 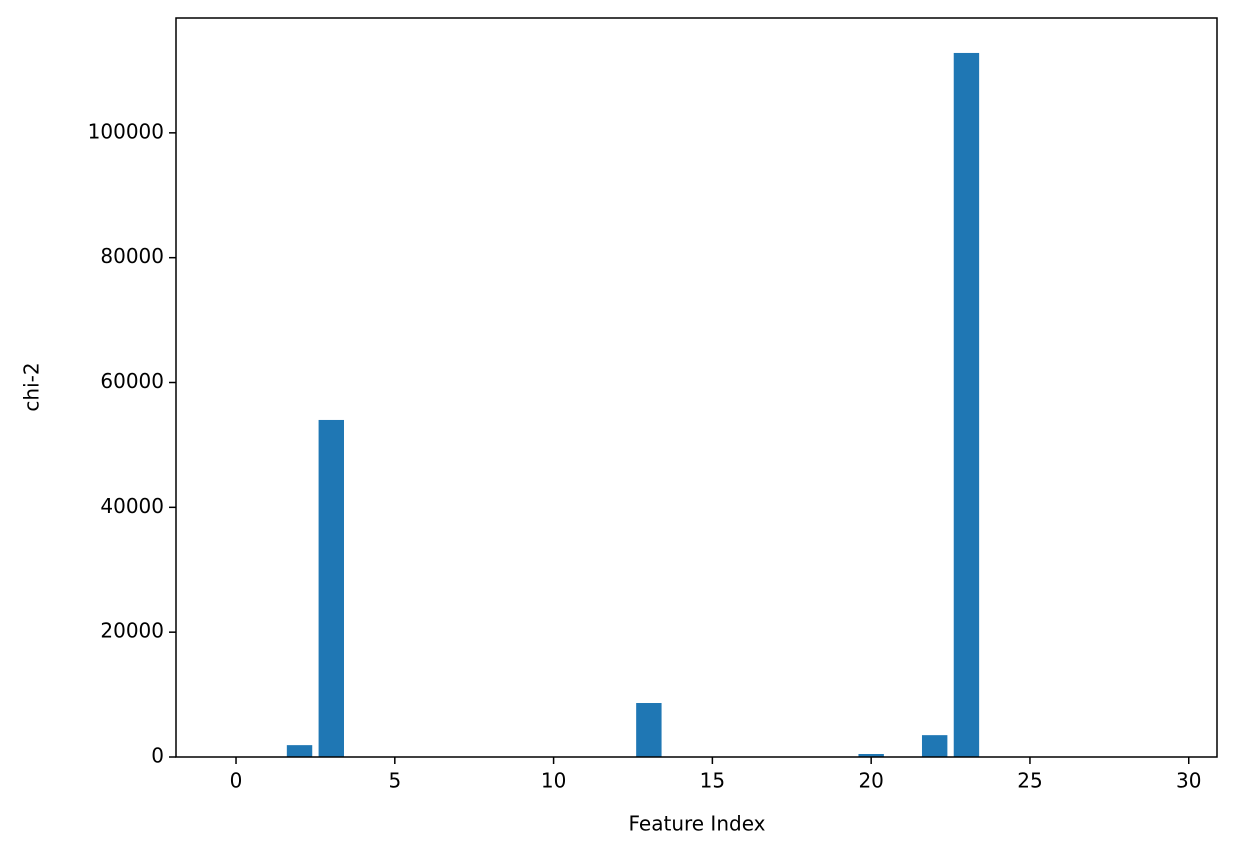 What do you see at coordinates (236, 781) in the screenshot?
I see `x-tick-label: 0` at bounding box center [236, 781].